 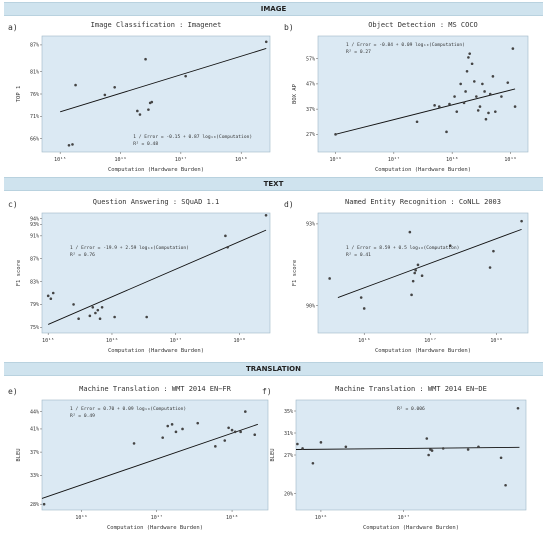 I want to click on y-tick-label: 41%, so click(x=34, y=430).